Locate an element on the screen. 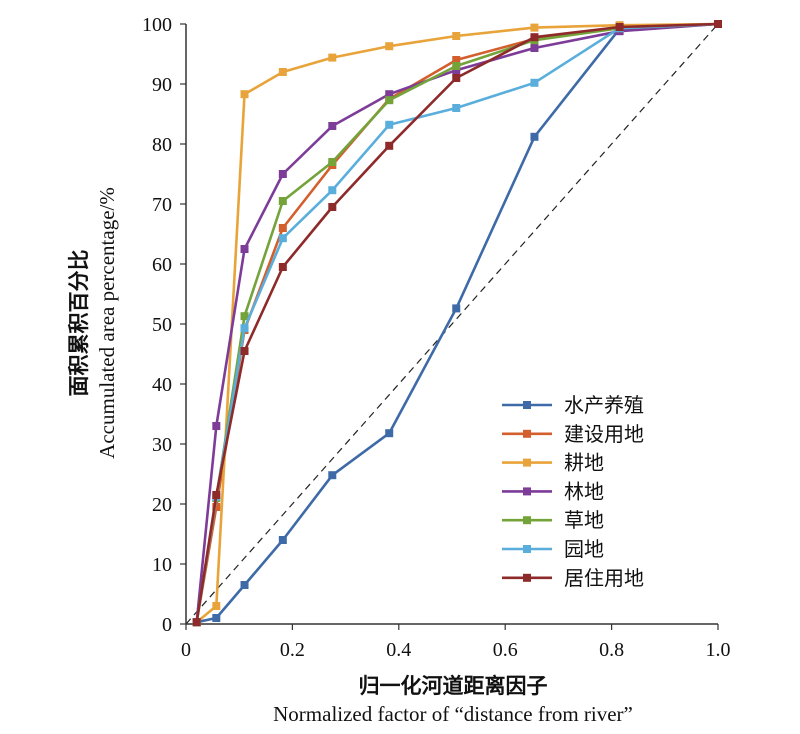  x-tick-label: 0.4 is located at coordinates (398, 650).